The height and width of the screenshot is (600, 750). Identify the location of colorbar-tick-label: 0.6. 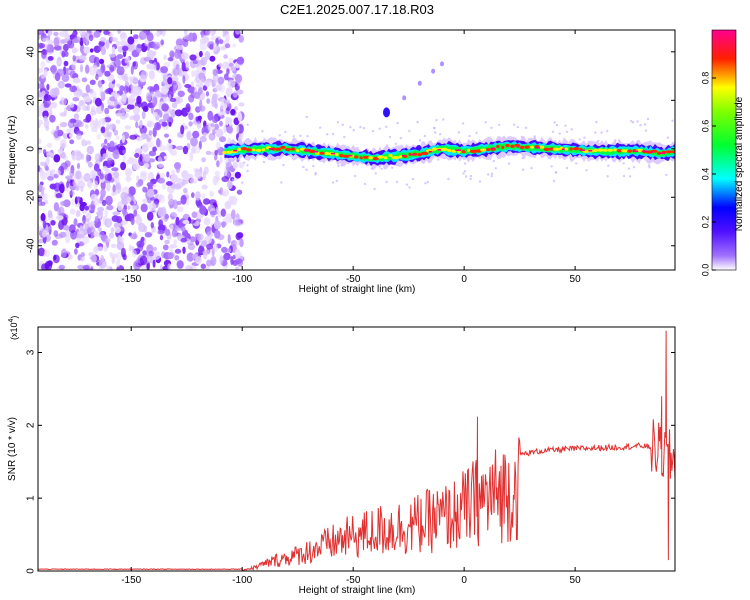
(705, 126).